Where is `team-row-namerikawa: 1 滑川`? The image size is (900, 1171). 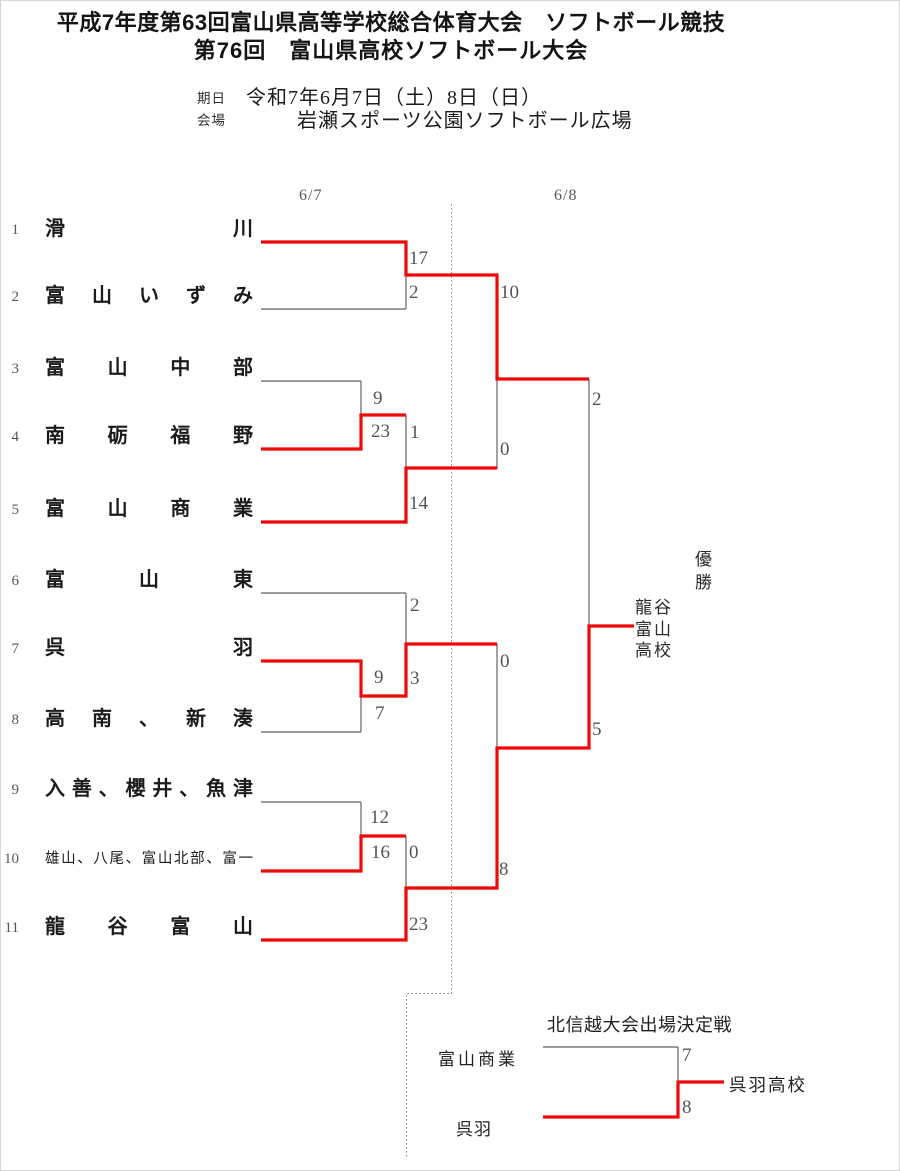
team-row-namerikawa: 1 滑川 is located at coordinates (131, 229).